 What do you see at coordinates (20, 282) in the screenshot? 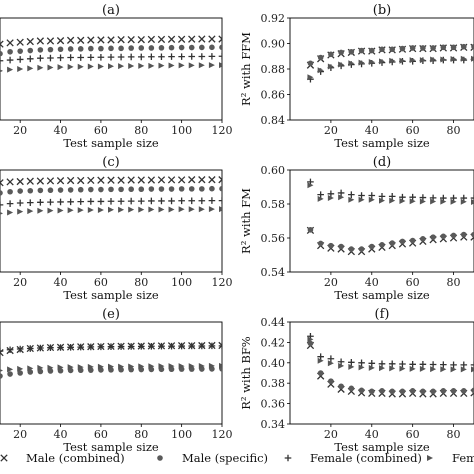
I see `x-tick-label: 20` at bounding box center [20, 282].